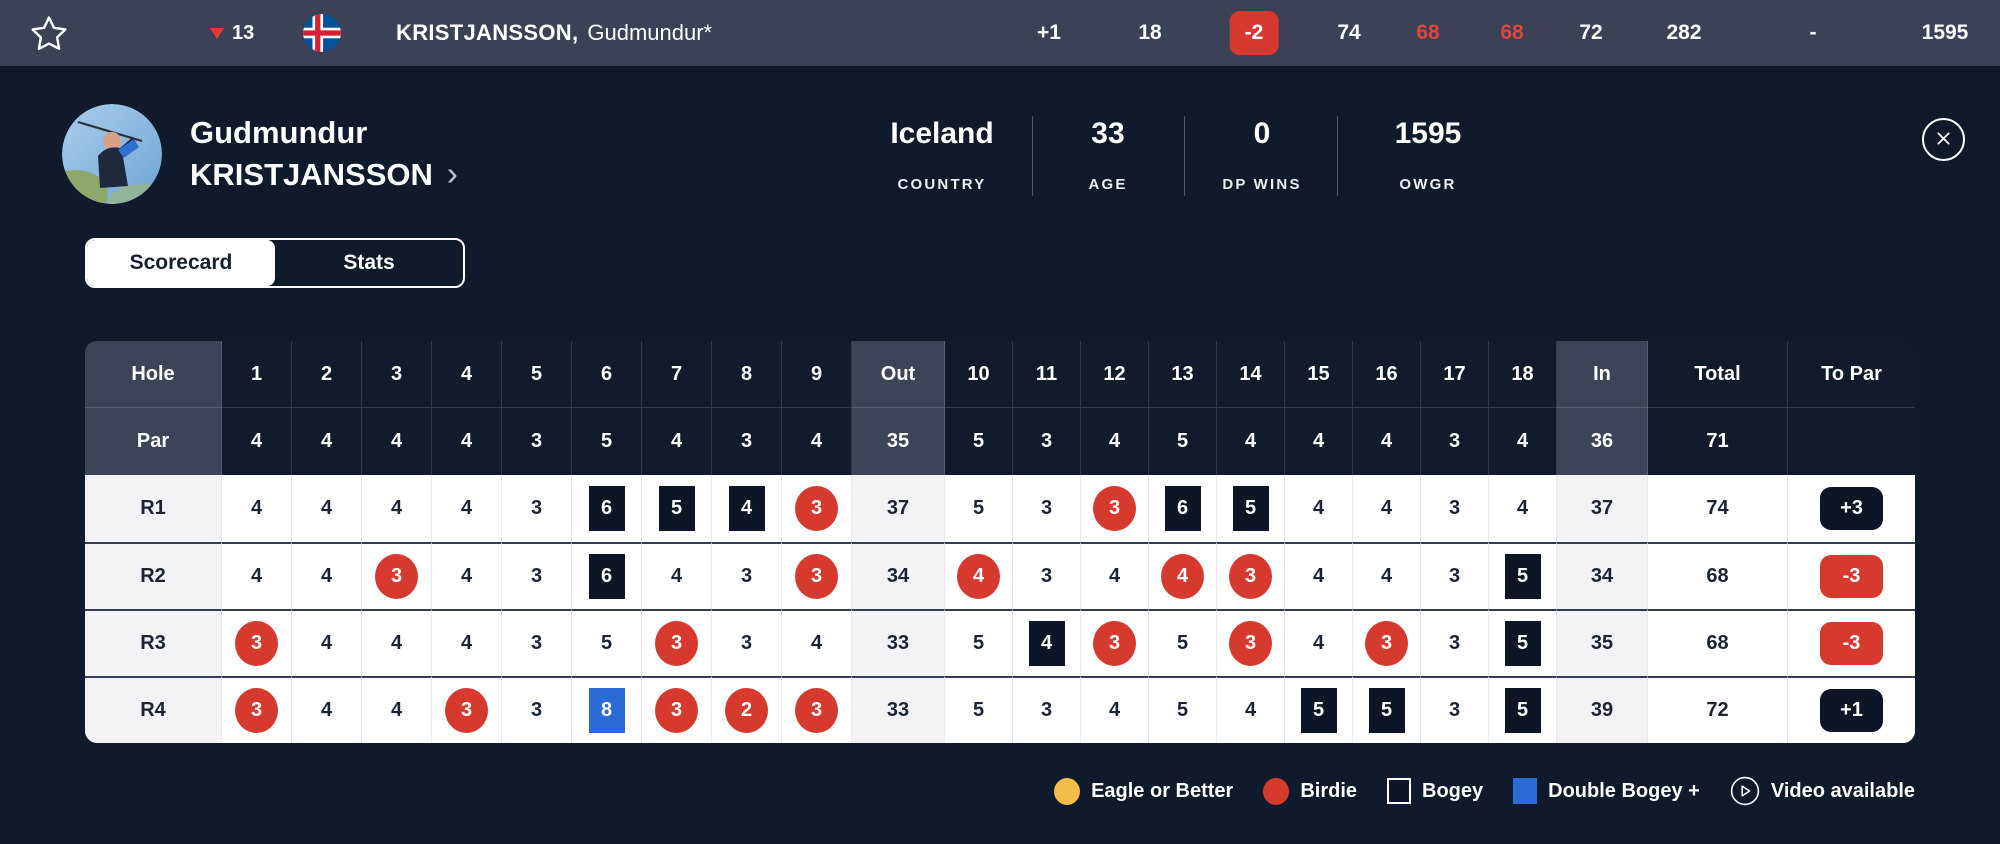  Describe the element at coordinates (1525, 791) in the screenshot. I see `double-bogey-square-icon` at that location.